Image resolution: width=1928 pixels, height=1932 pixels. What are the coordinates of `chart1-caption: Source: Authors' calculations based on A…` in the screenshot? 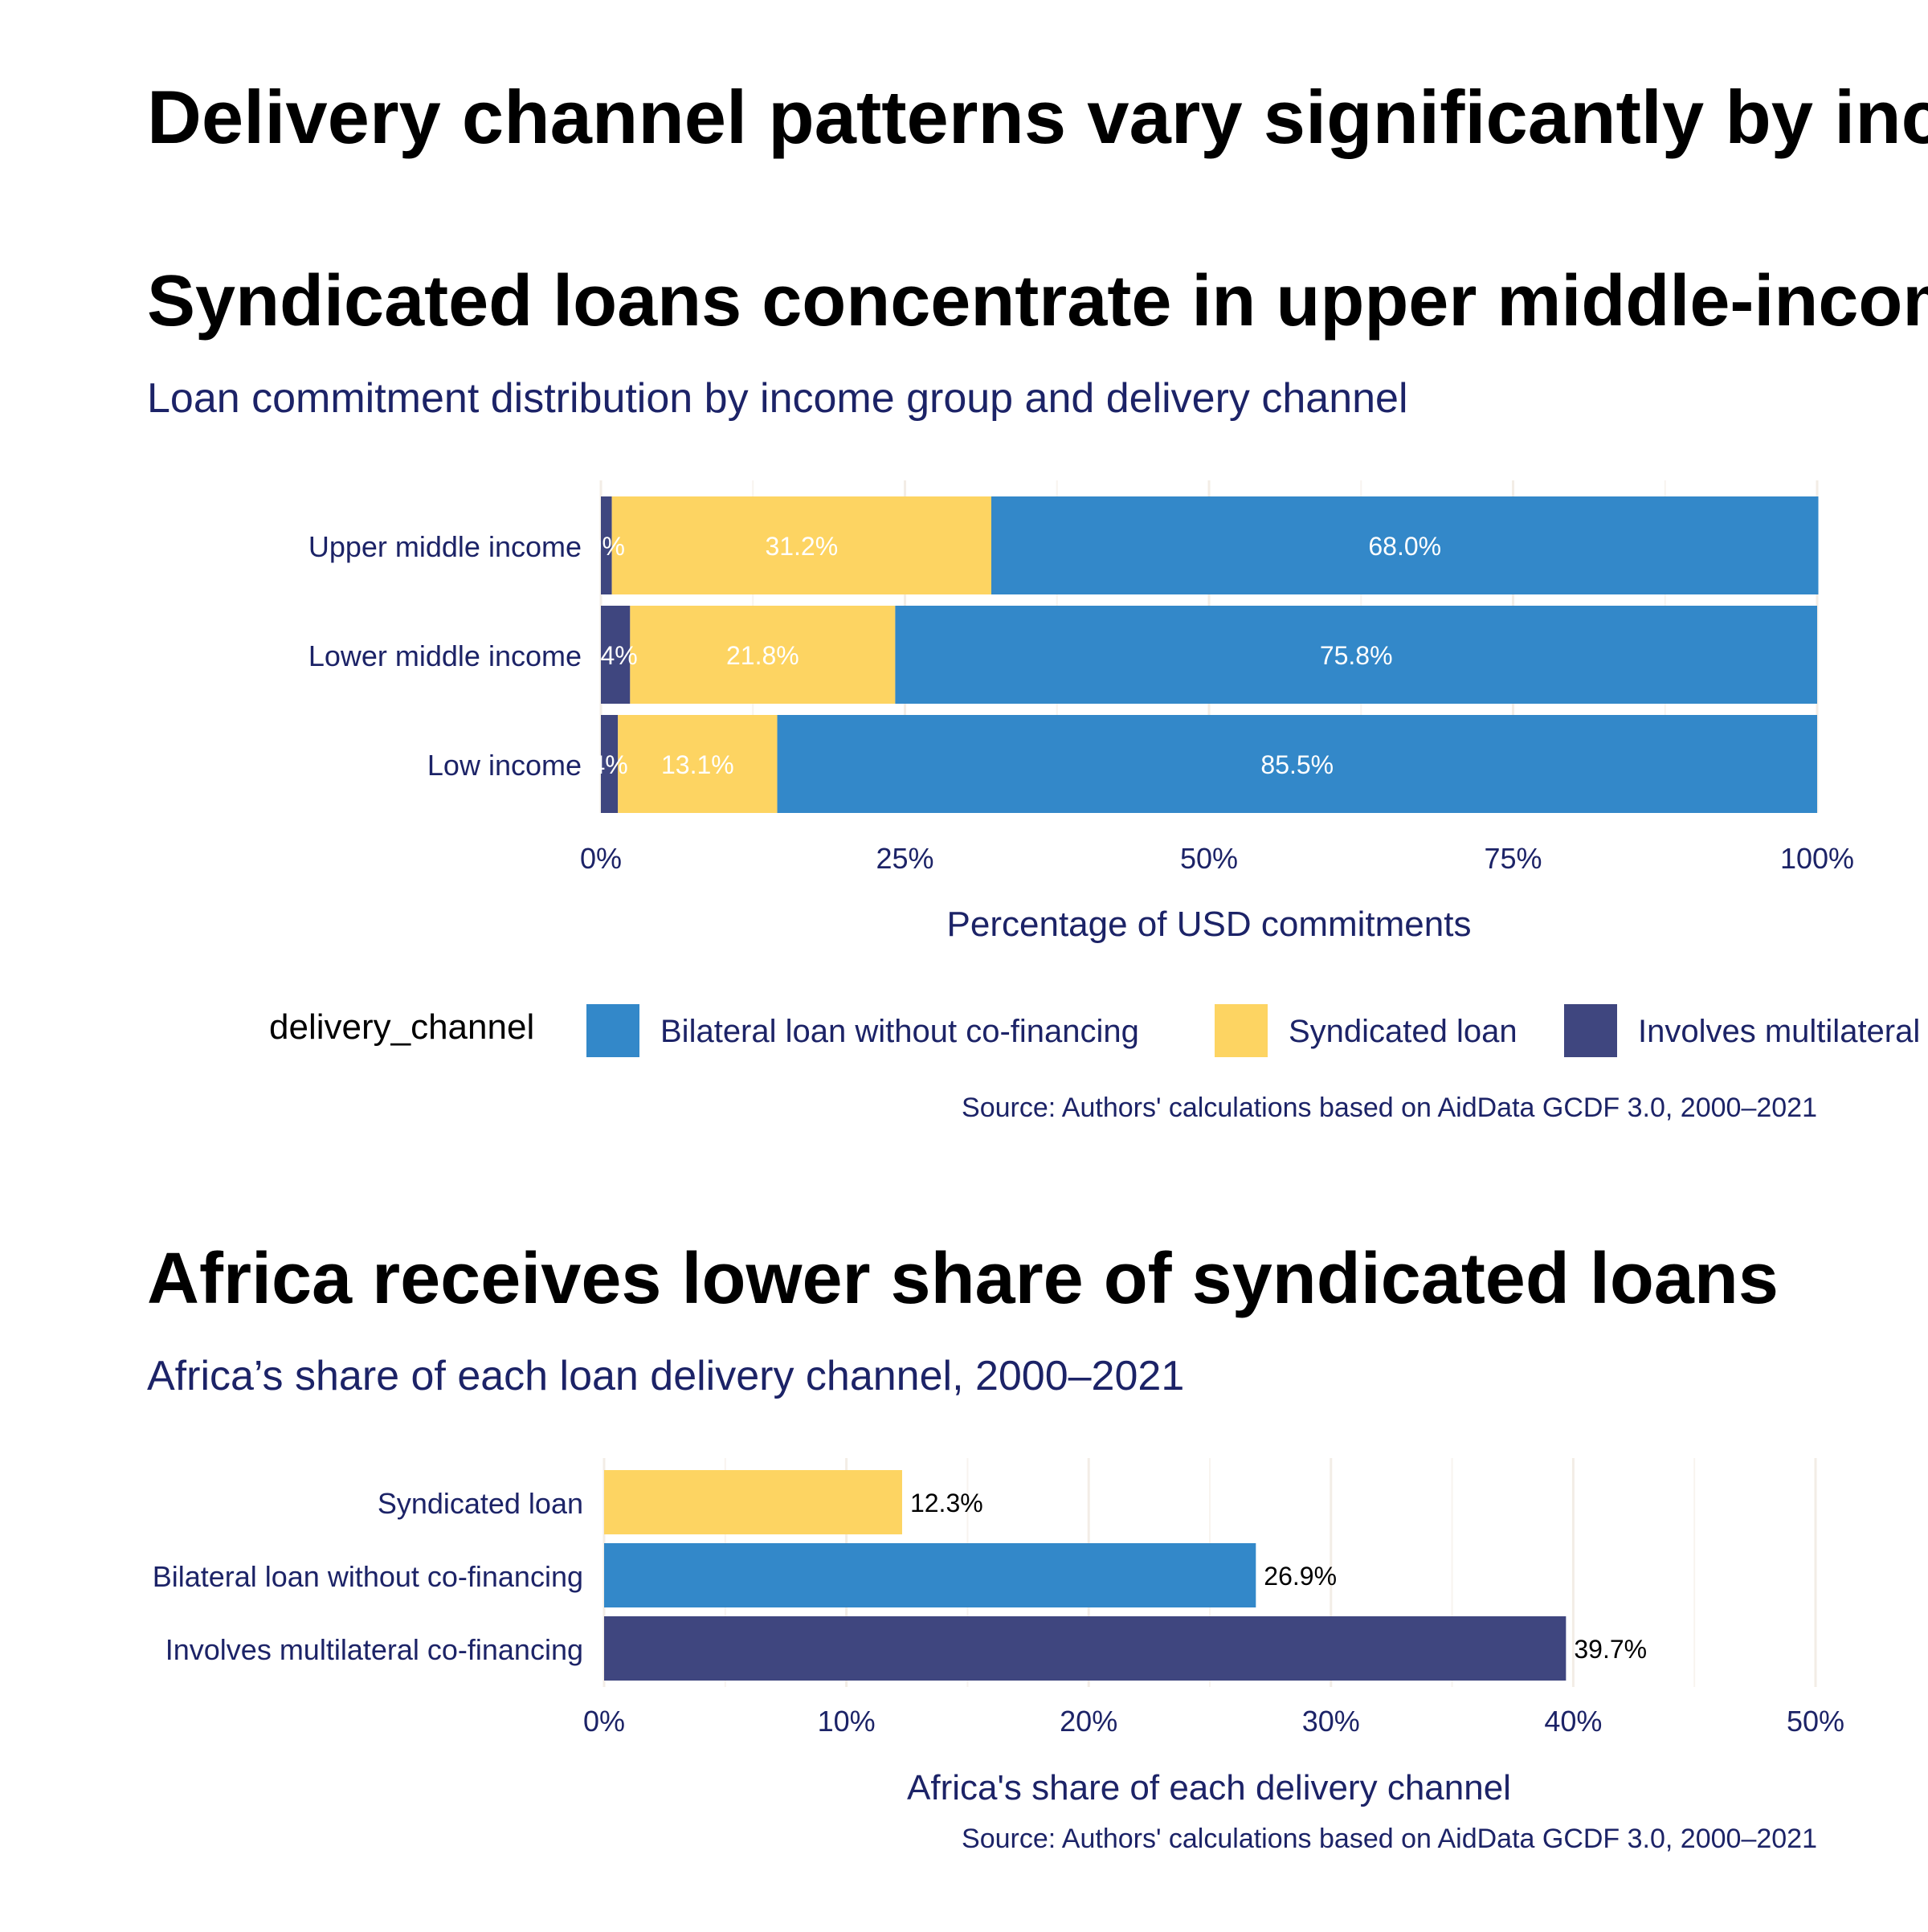 It's located at (1389, 1108).